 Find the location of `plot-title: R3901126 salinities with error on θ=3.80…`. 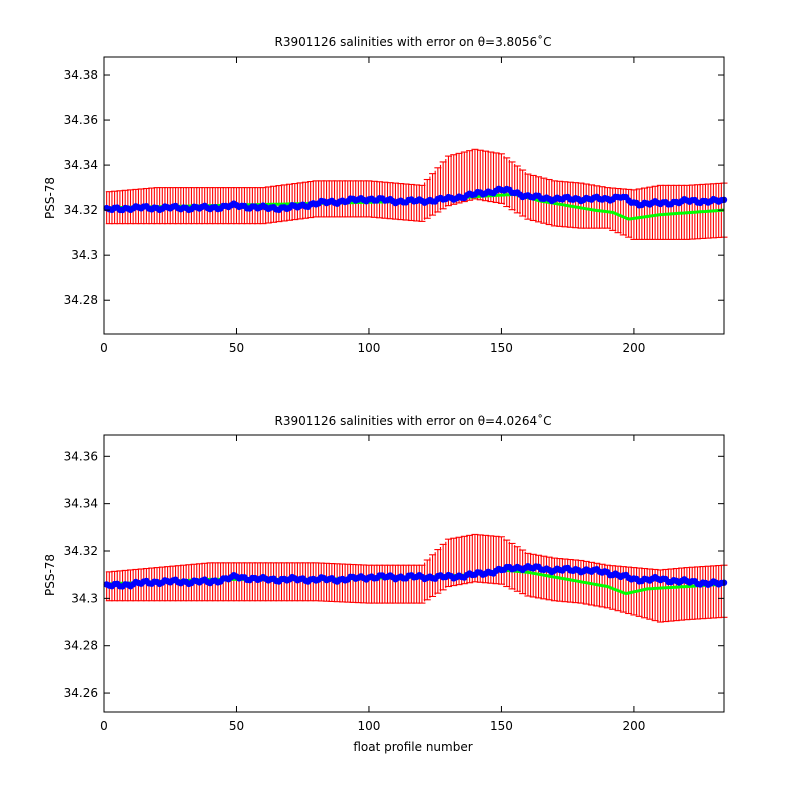

plot-title: R3901126 salinities with error on θ=3.80… is located at coordinates (413, 41).